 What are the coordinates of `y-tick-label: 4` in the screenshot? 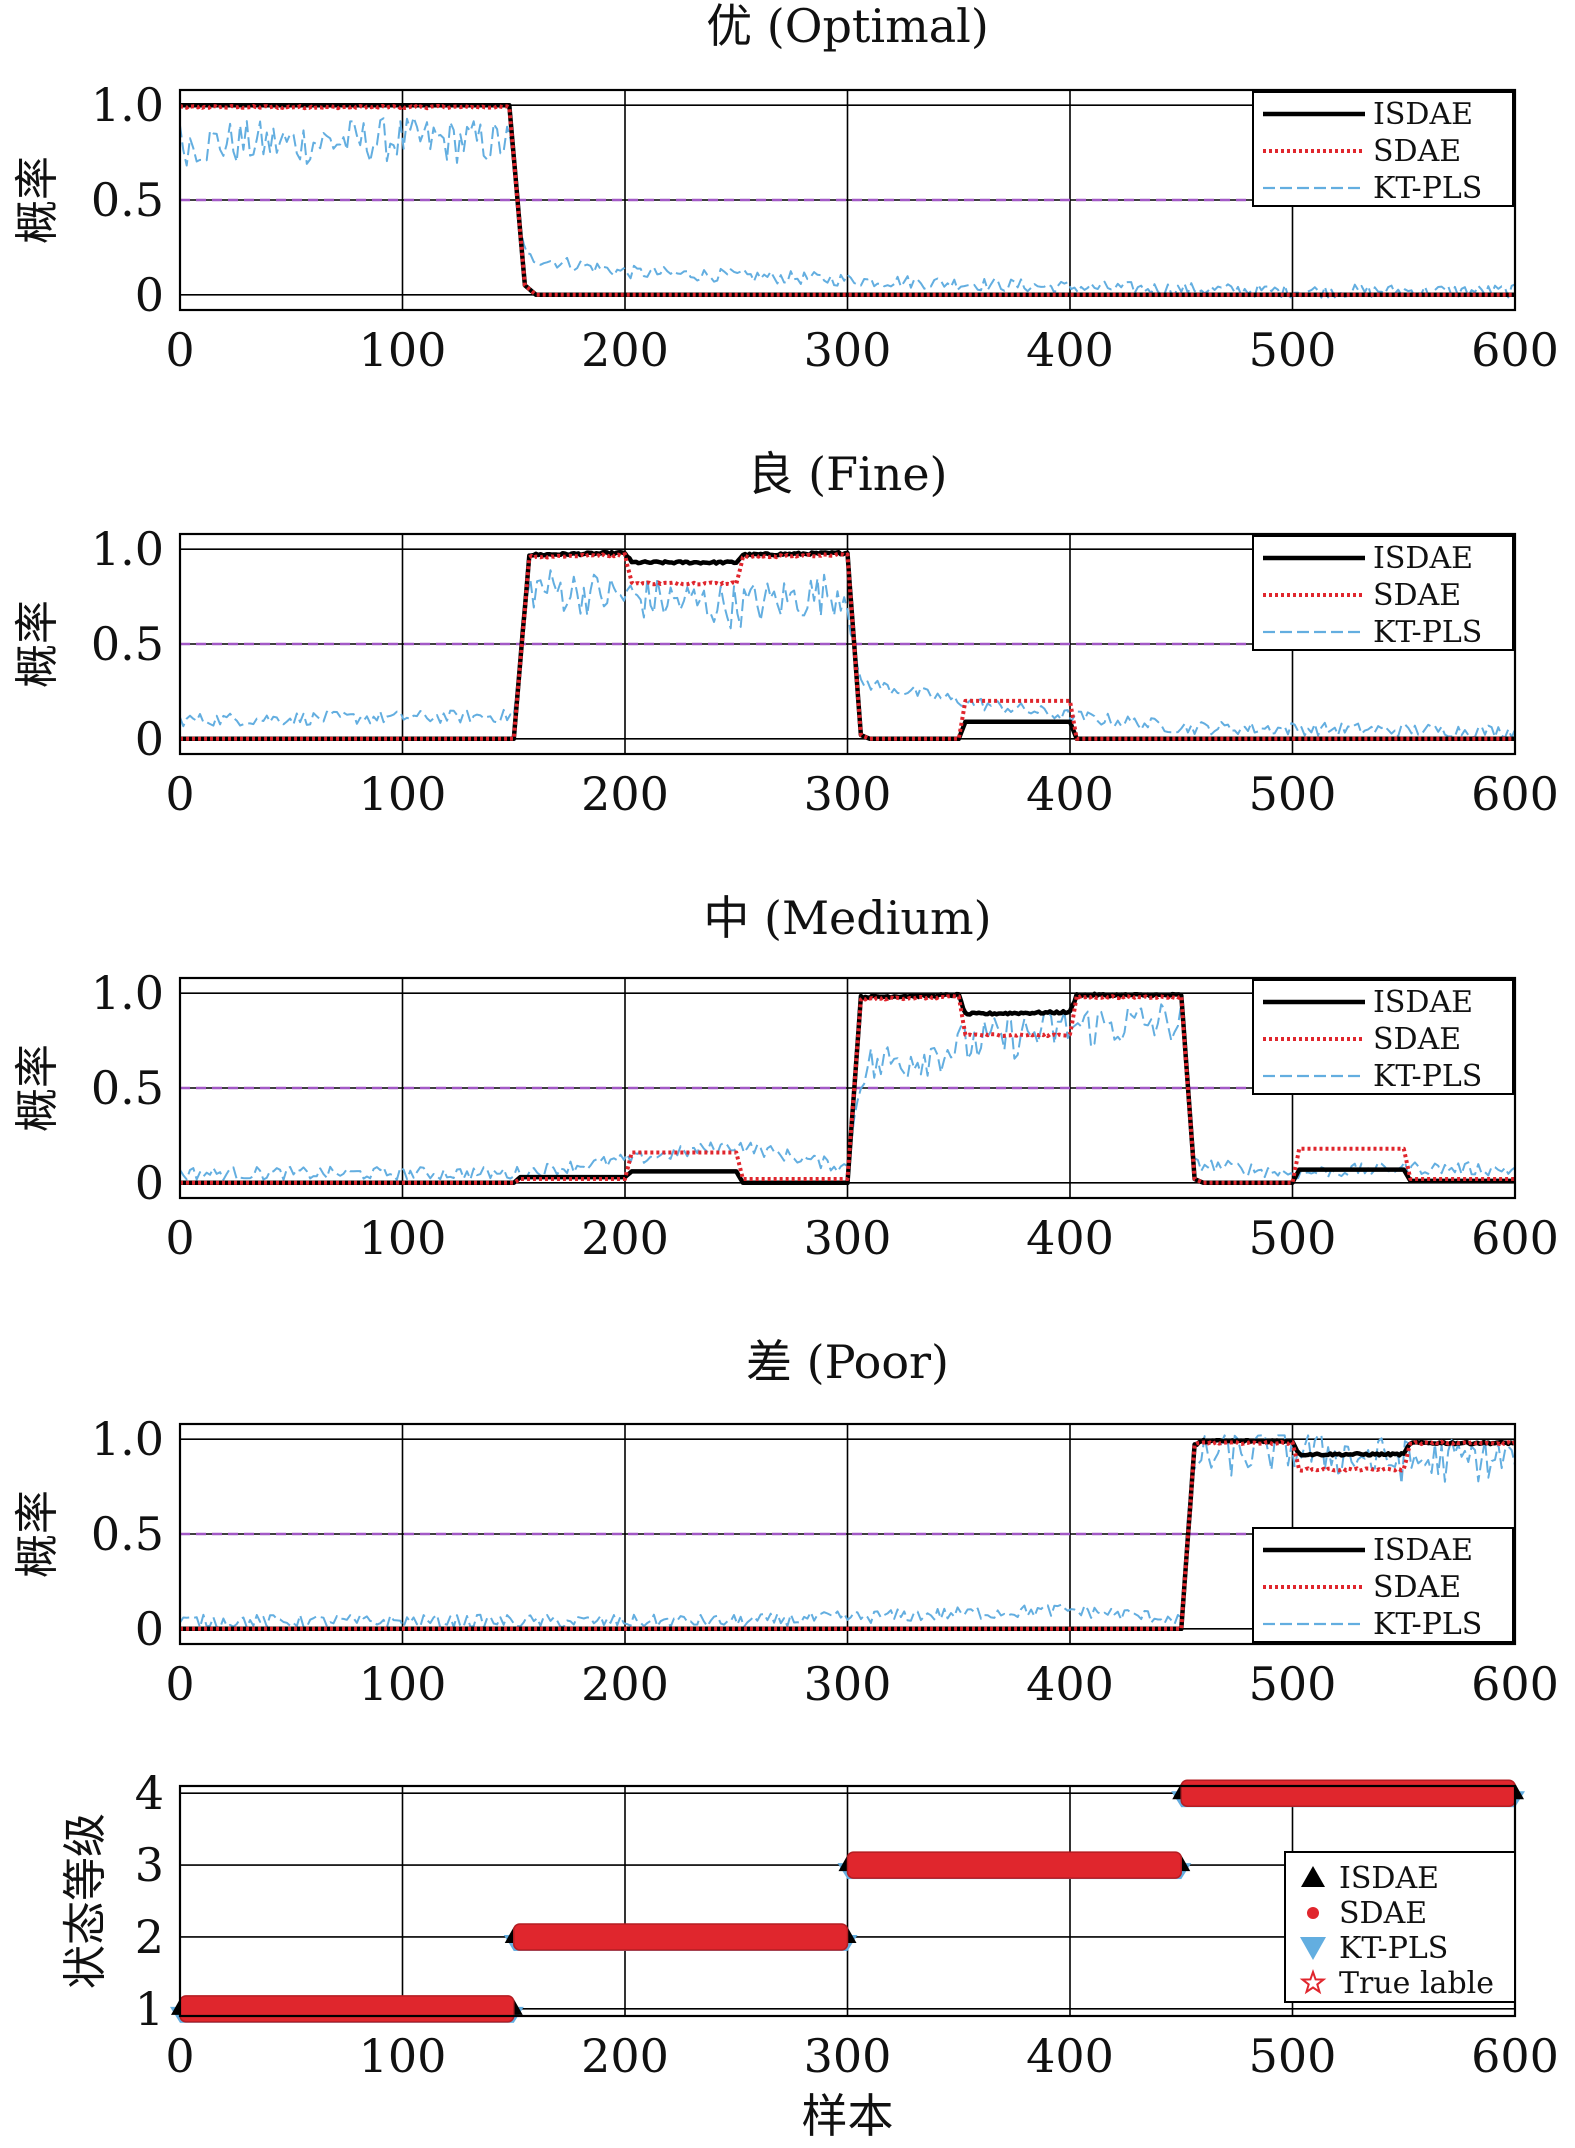 It's located at (149, 1793).